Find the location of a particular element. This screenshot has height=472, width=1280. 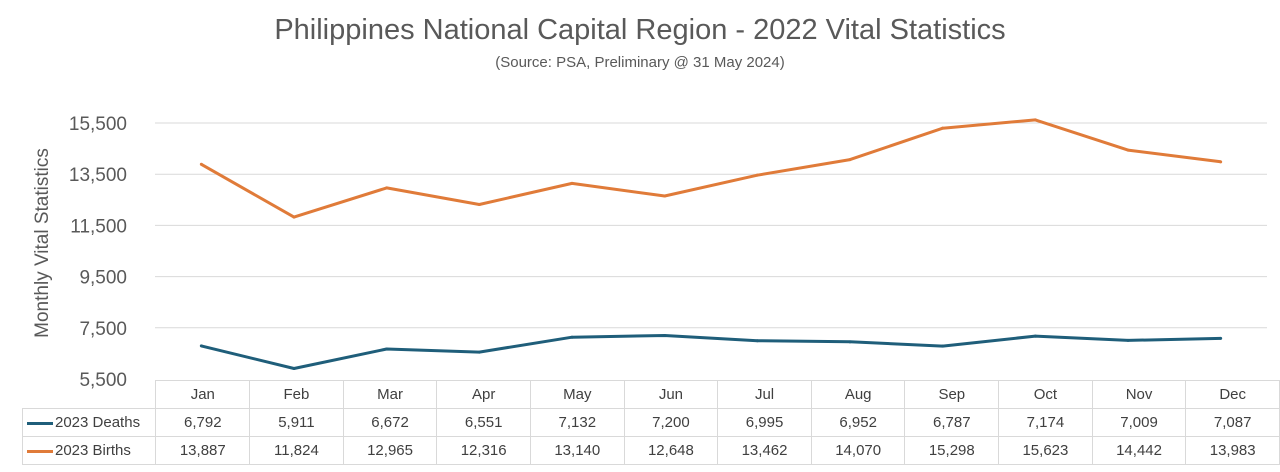

y-tick-label: 9,500 is located at coordinates (103, 278).